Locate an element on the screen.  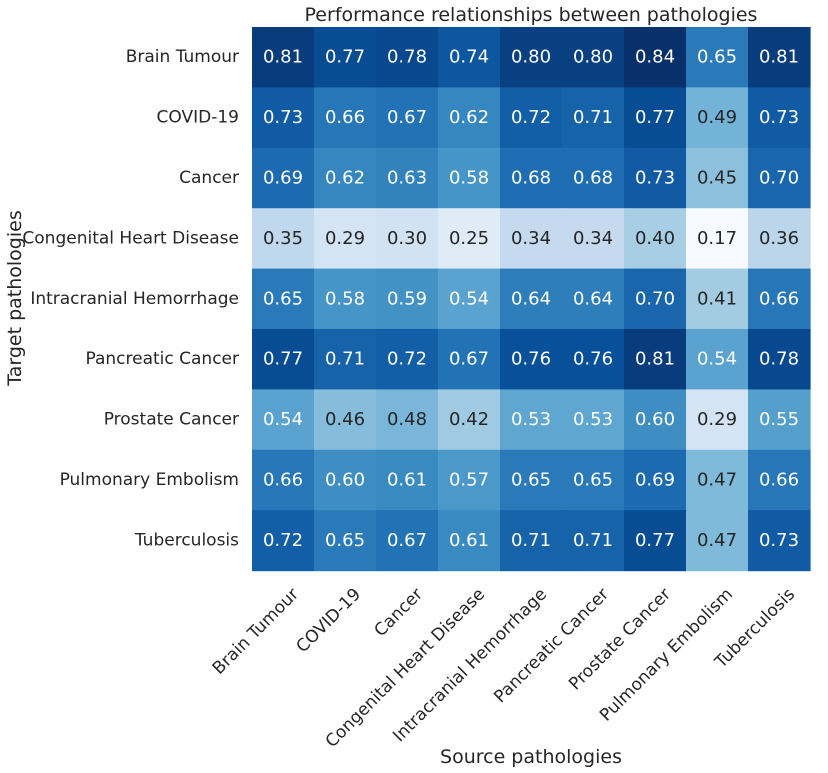
cell-value-label: 0.67 is located at coordinates (407, 540).